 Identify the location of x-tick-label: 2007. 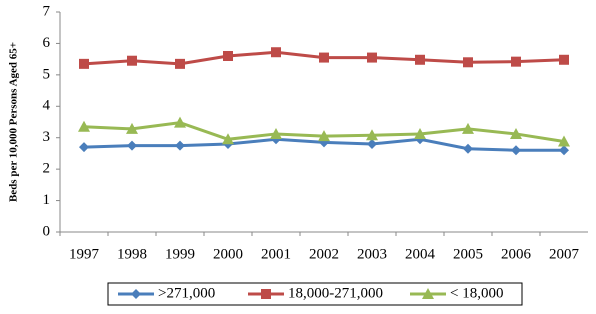
(564, 254).